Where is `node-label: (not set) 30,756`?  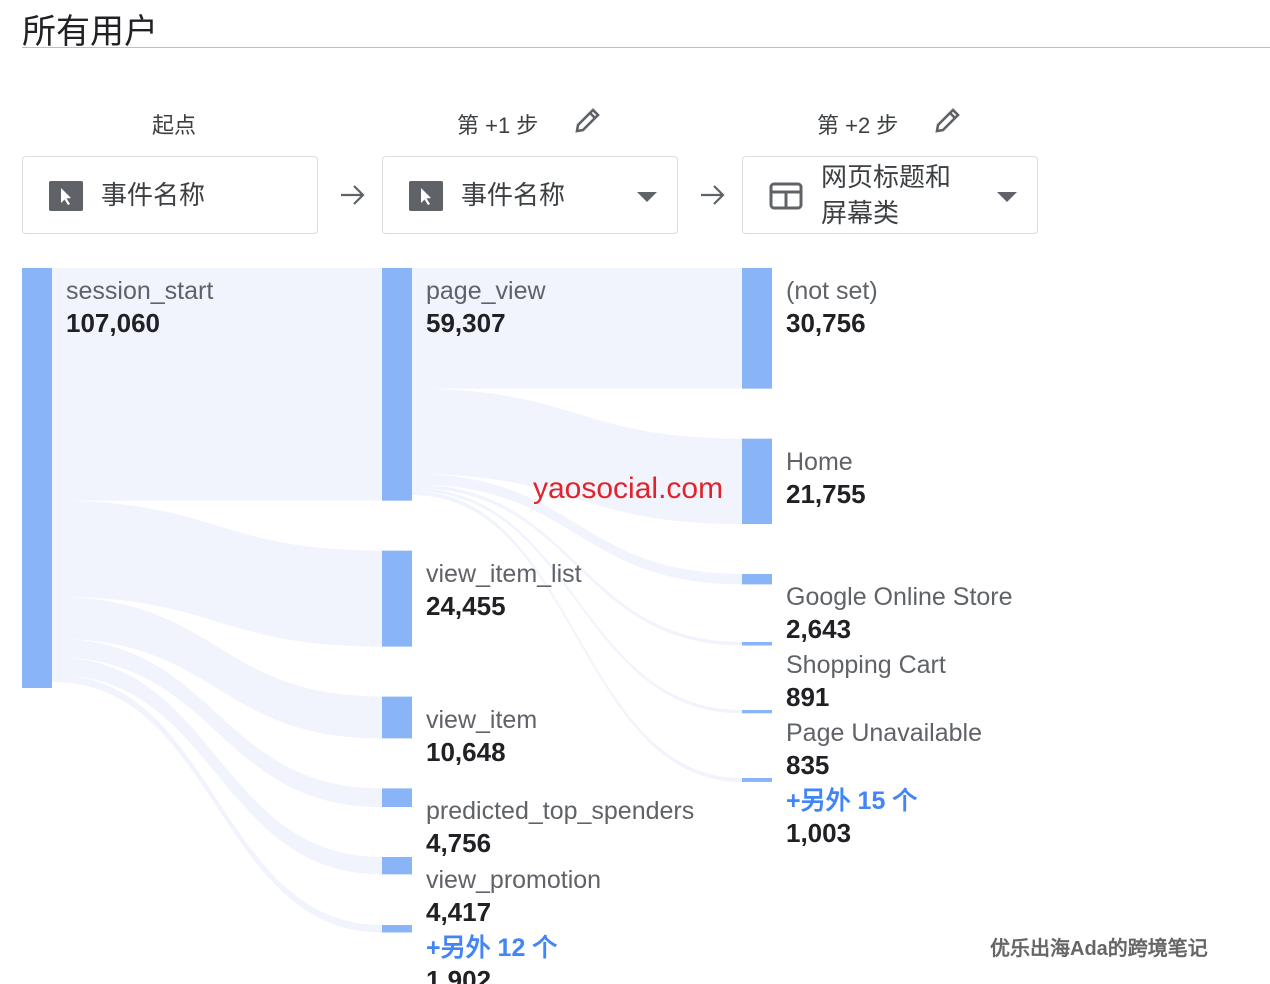 node-label: (not set) 30,756 is located at coordinates (832, 307).